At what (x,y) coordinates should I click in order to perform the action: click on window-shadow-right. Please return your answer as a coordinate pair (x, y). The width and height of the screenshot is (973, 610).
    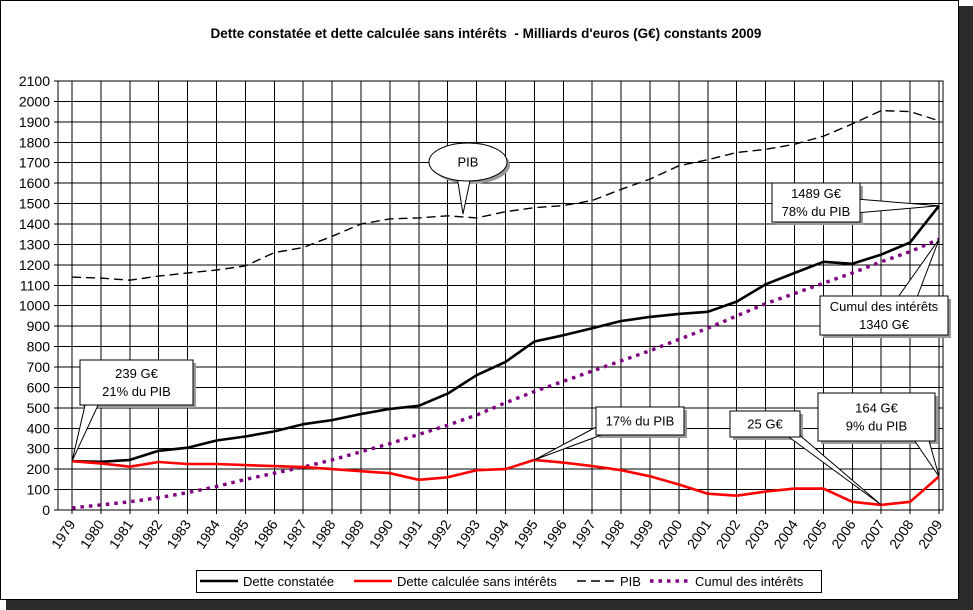
    Looking at the image, I should click on (966, 308).